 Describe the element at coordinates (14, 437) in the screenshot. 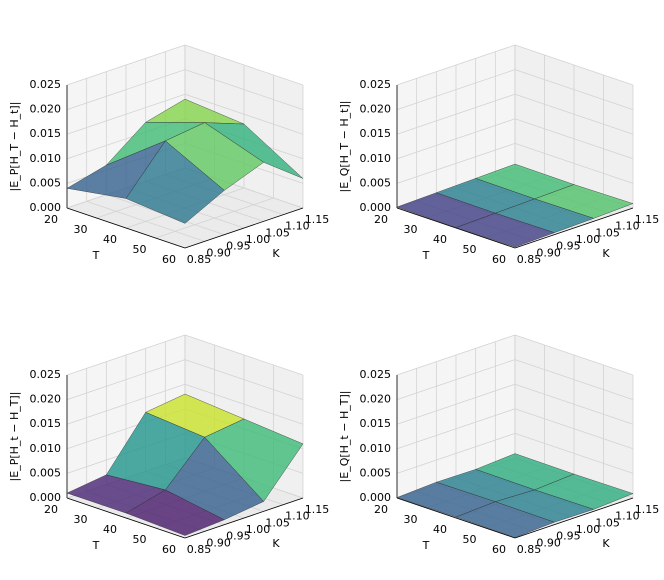

I see `z-axis-label: |E_P[H_t − H_T]|` at that location.